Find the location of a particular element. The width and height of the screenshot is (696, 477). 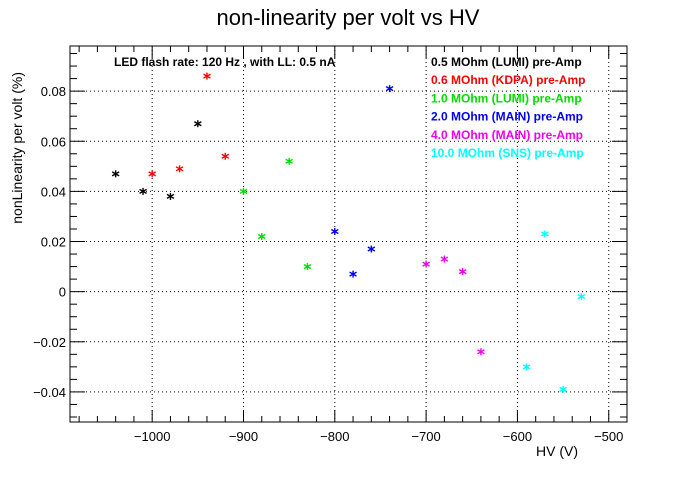

y-tick-label: 0.04 is located at coordinates (53, 191).